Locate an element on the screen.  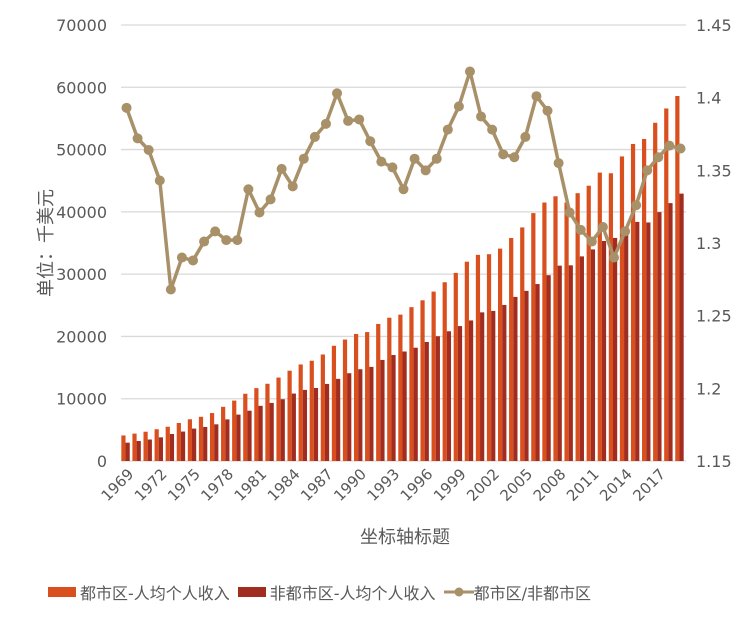
bar-rural-2008 is located at coordinates (559, 363).